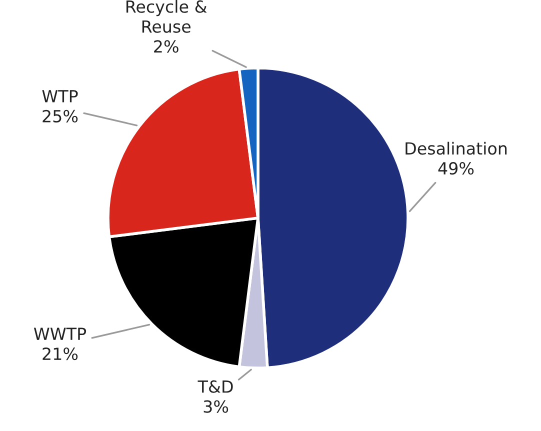  What do you see at coordinates (215, 386) in the screenshot?
I see `slice-label: T&D` at bounding box center [215, 386].